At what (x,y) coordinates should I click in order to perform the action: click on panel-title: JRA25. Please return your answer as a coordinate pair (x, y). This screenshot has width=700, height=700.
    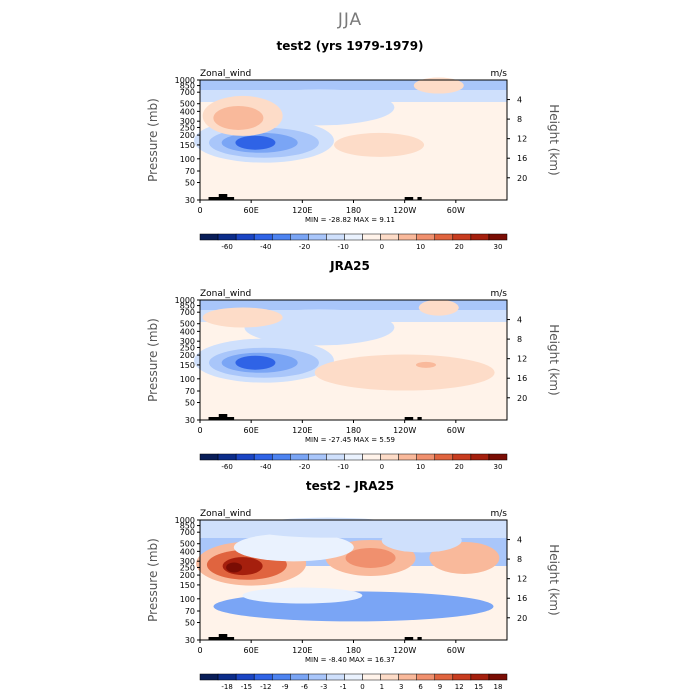
    Looking at the image, I should click on (349, 266).